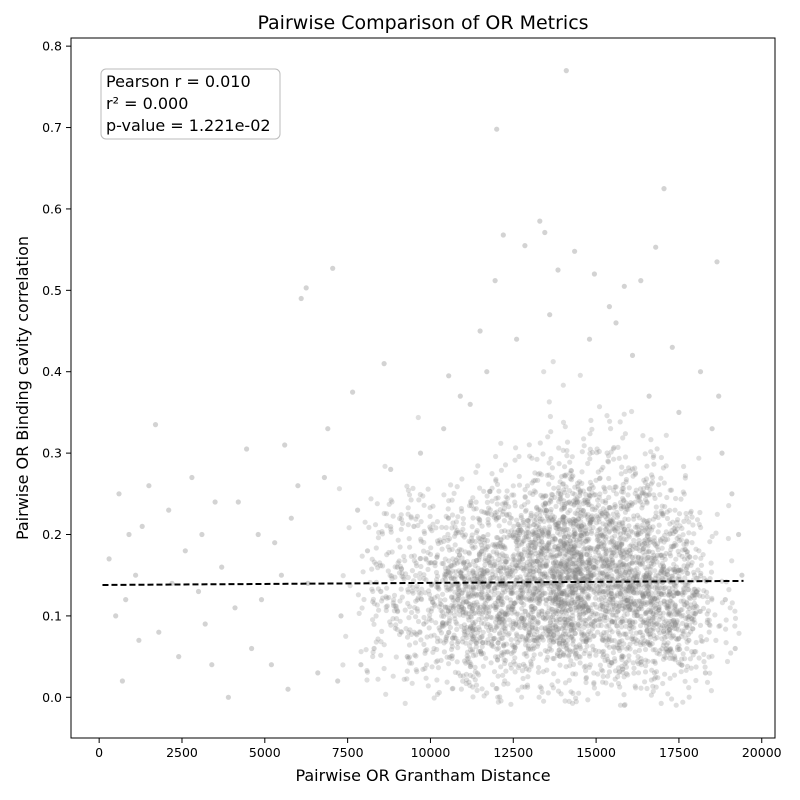  What do you see at coordinates (52, 534) in the screenshot?
I see `y-tick-label: 0.2` at bounding box center [52, 534].